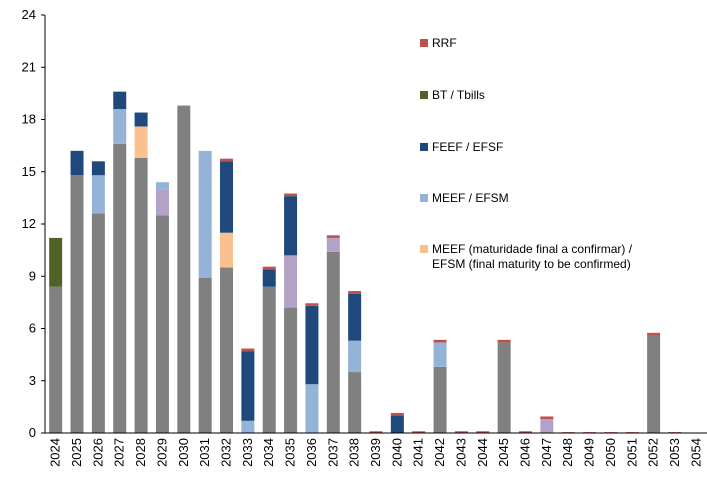  What do you see at coordinates (32, 328) in the screenshot?
I see `y-tick-label: 6` at bounding box center [32, 328].